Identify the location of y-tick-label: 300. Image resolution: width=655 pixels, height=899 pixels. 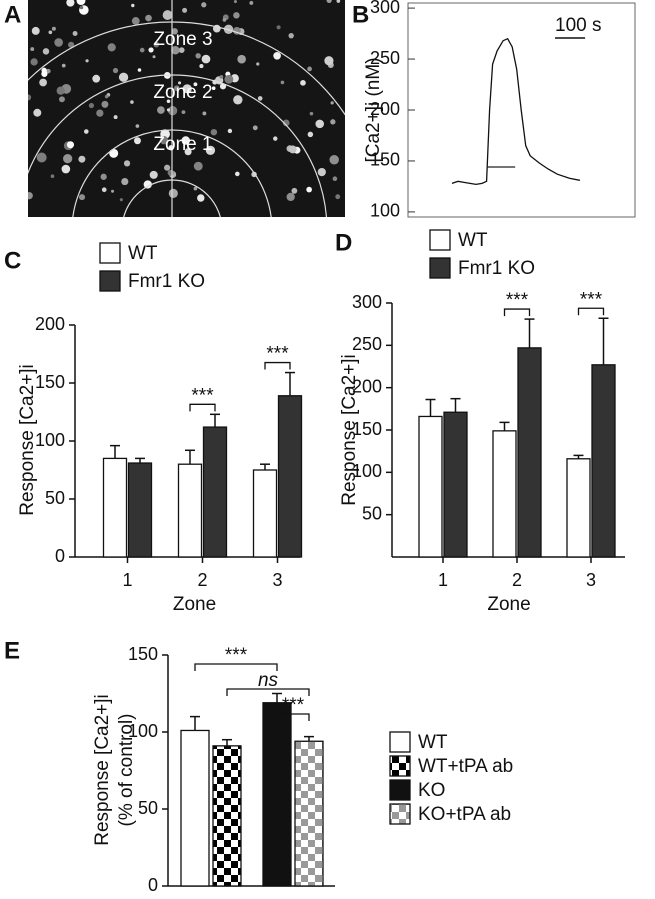
(385, 8).